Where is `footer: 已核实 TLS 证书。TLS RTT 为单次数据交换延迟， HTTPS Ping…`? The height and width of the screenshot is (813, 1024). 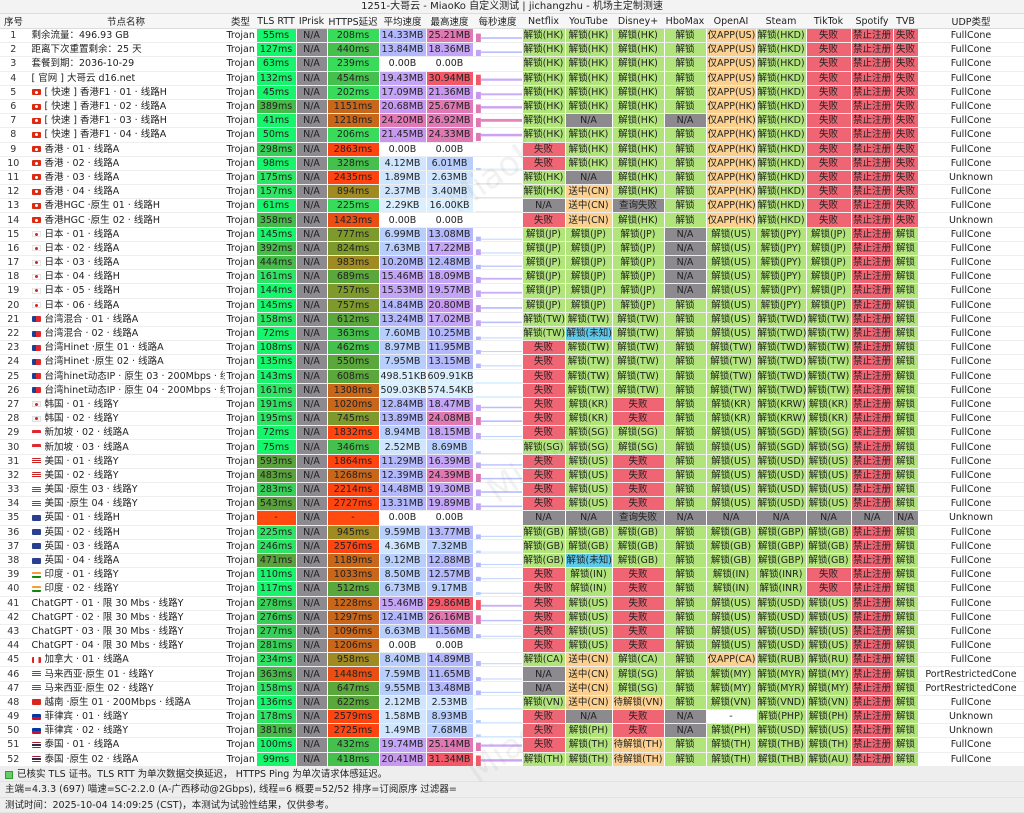
footer: 已核实 TLS 证书。TLS RTT 为单次数据交换延迟， HTTPS Ping… is located at coordinates (512, 790).